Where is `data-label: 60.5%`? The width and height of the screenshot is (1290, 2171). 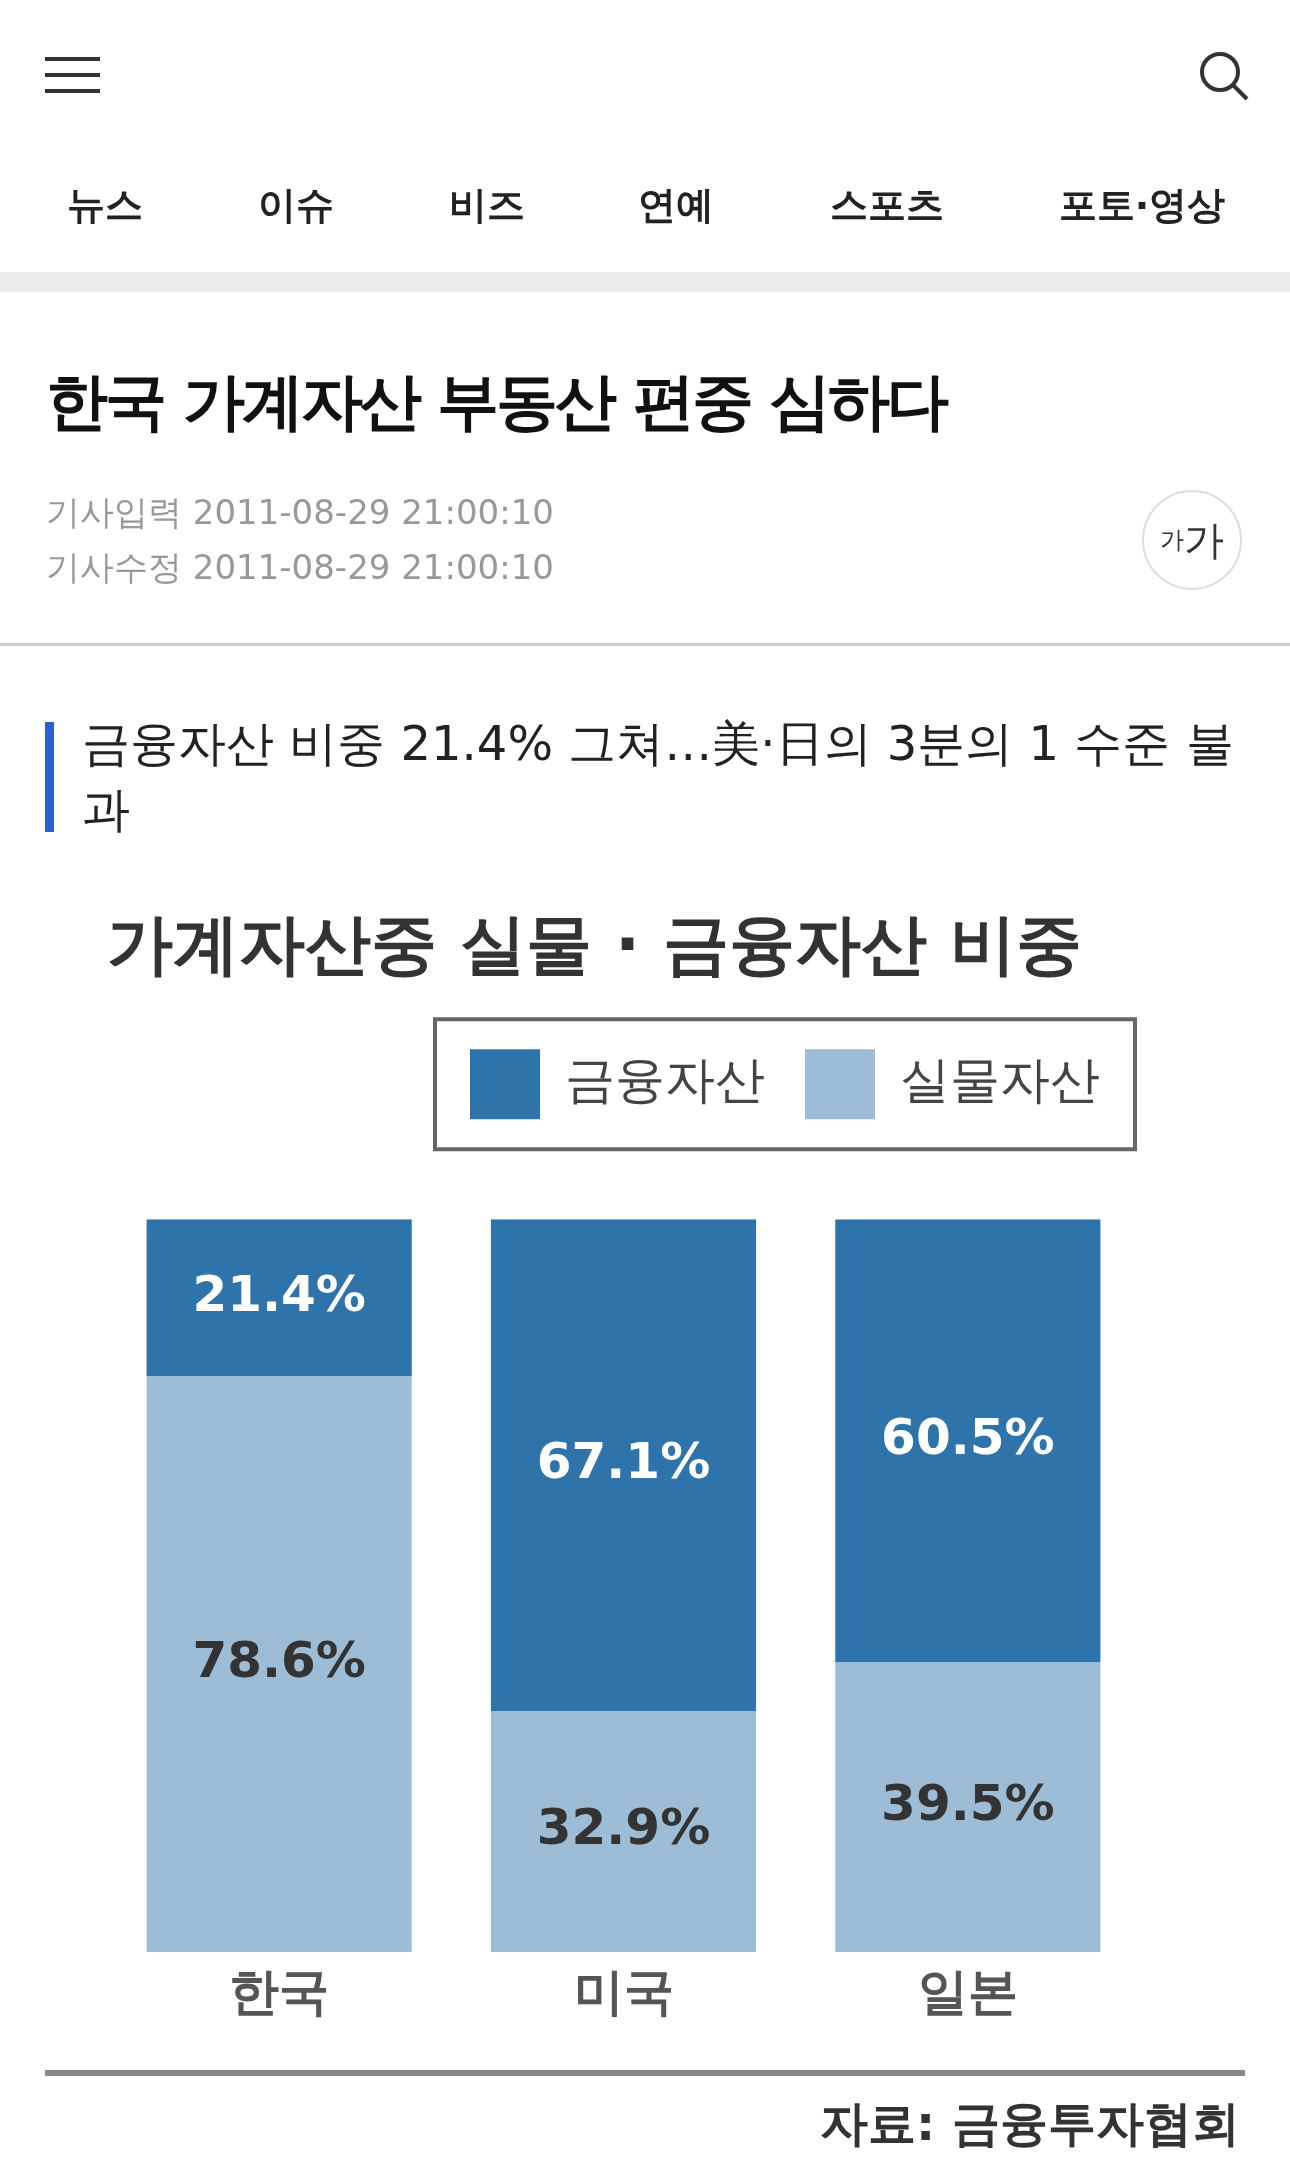
data-label: 60.5% is located at coordinates (968, 1436).